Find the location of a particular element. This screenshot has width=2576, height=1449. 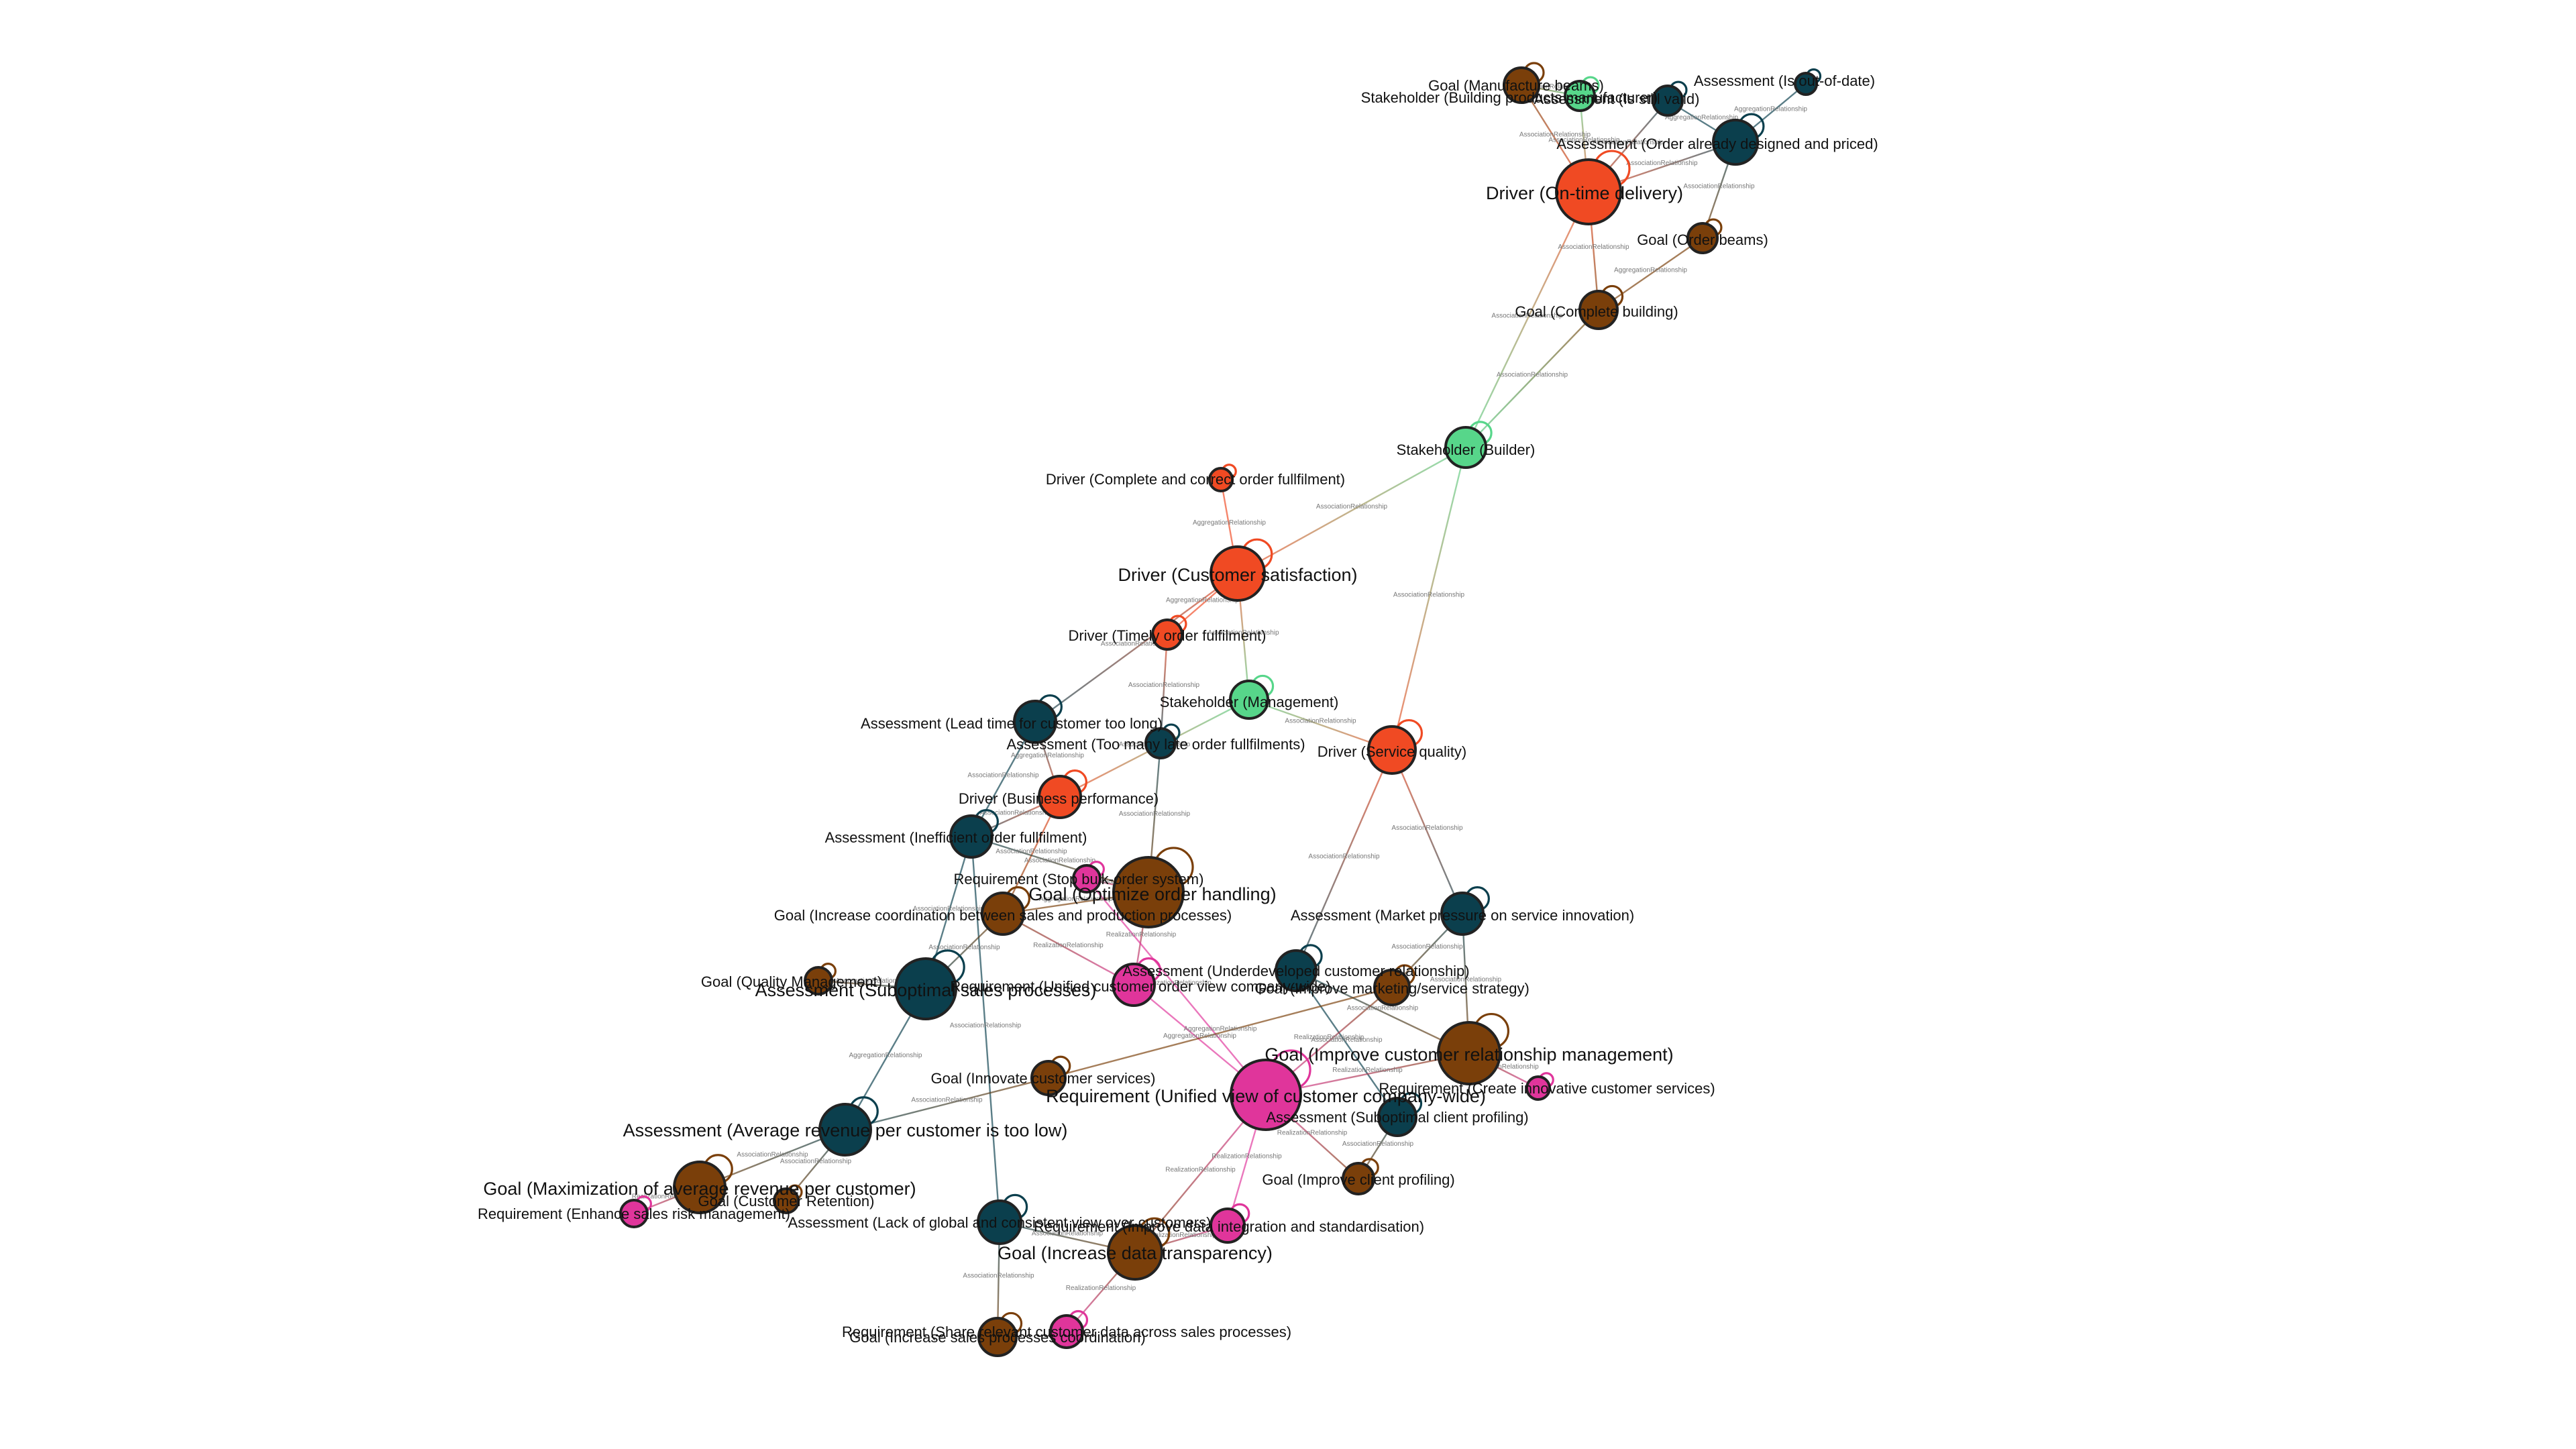

node-label: Assessment (Suboptimal client profiling) is located at coordinates (1397, 1117).